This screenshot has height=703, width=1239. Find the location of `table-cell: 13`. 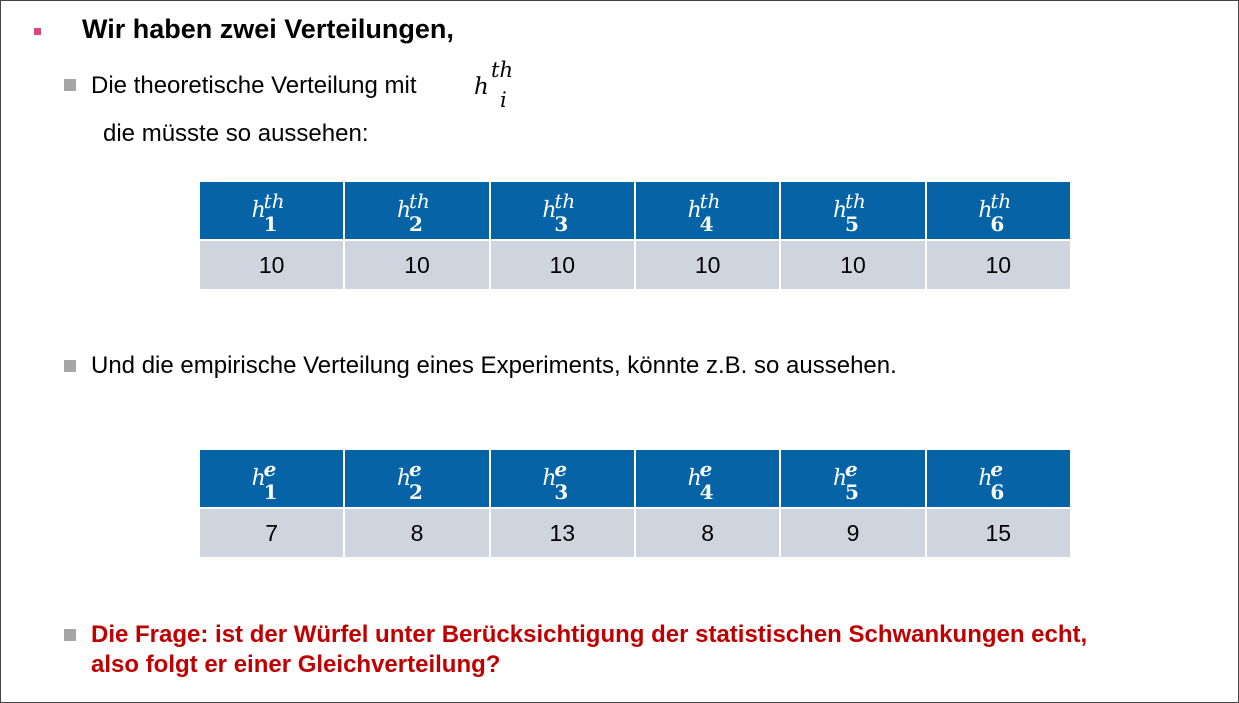

table-cell: 13 is located at coordinates (562, 533).